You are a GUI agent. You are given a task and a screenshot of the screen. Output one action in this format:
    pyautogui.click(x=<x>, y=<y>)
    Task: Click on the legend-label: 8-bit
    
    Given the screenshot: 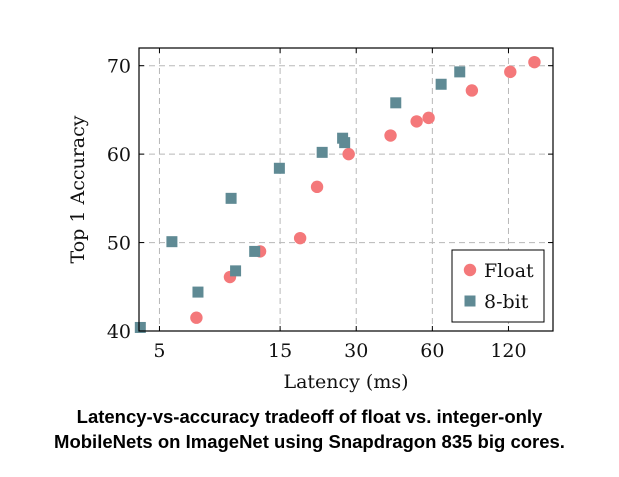 What is the action you would take?
    pyautogui.click(x=506, y=302)
    